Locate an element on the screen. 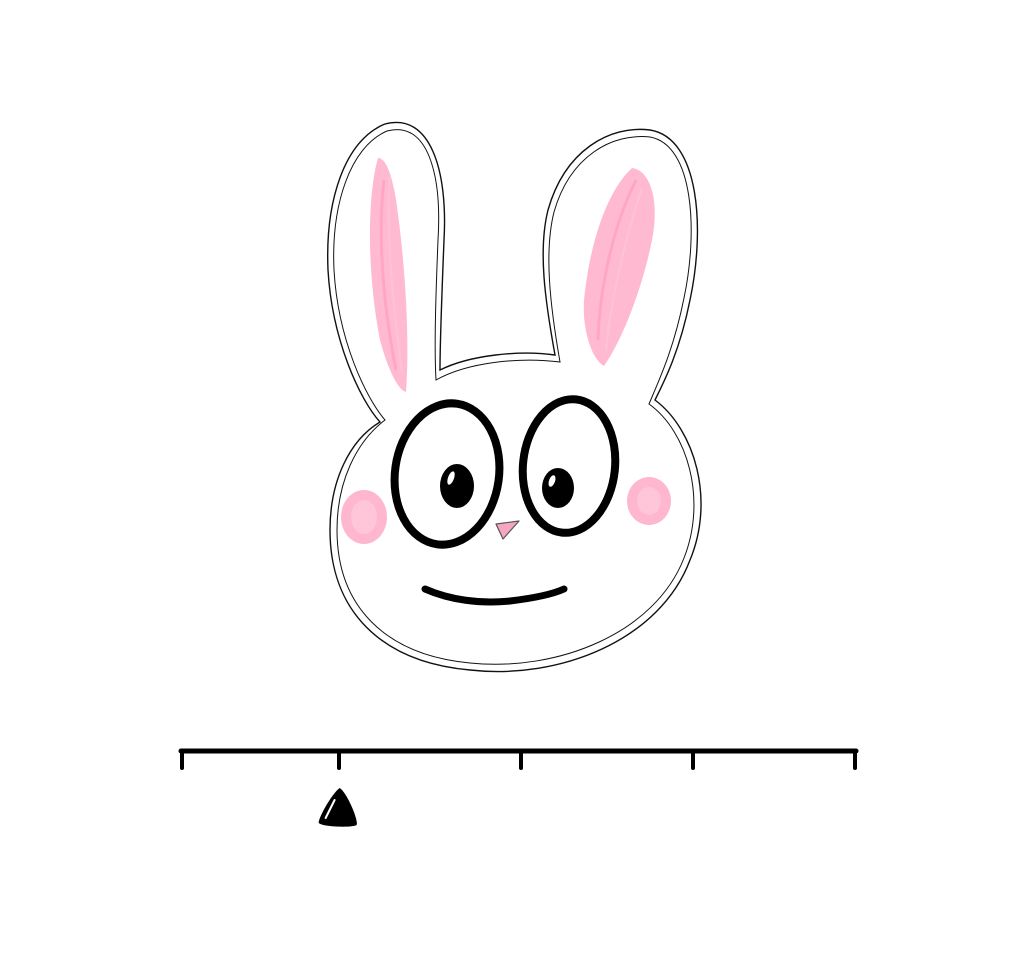 This screenshot has height=962, width=1034. marker-triangle-icon is located at coordinates (337, 807).